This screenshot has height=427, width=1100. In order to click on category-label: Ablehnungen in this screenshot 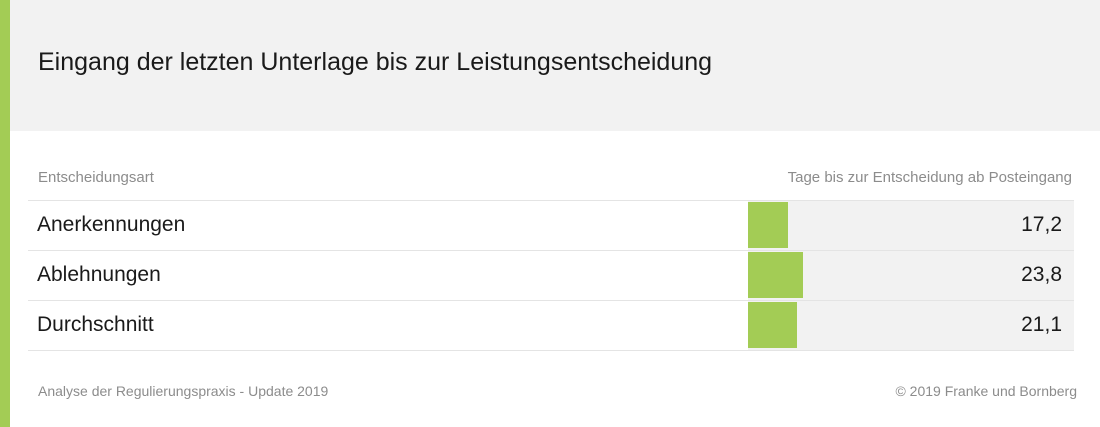, I will do `click(99, 274)`.